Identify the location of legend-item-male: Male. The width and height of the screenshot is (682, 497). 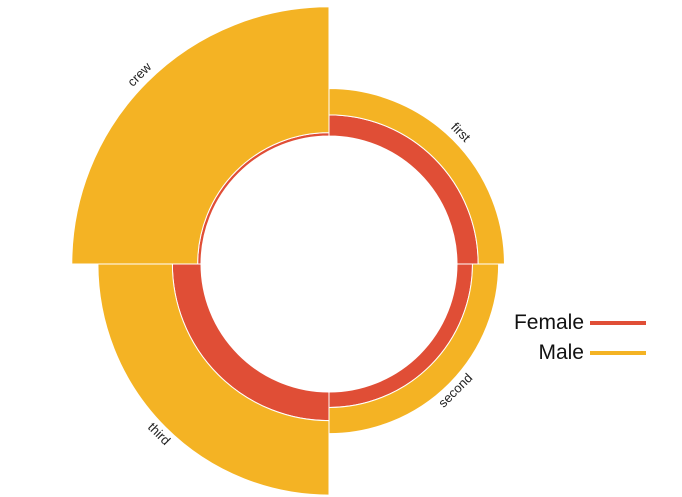
(575, 353).